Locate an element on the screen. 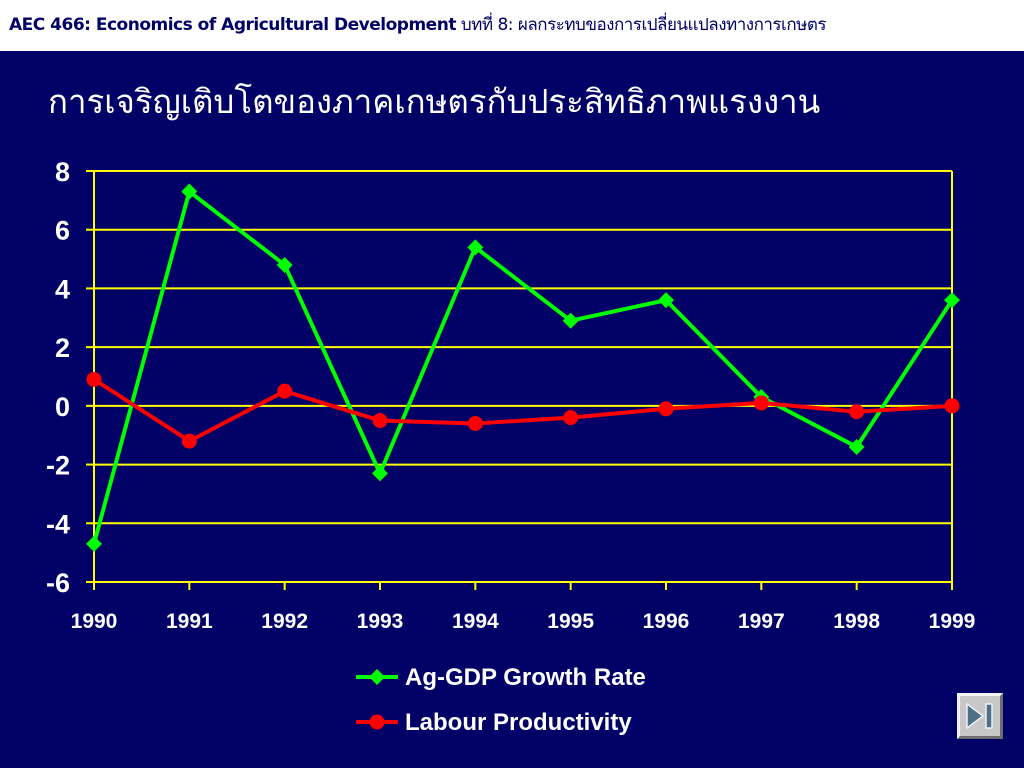  legend-item: Ag-GDP Growth Rate is located at coordinates (501, 677).